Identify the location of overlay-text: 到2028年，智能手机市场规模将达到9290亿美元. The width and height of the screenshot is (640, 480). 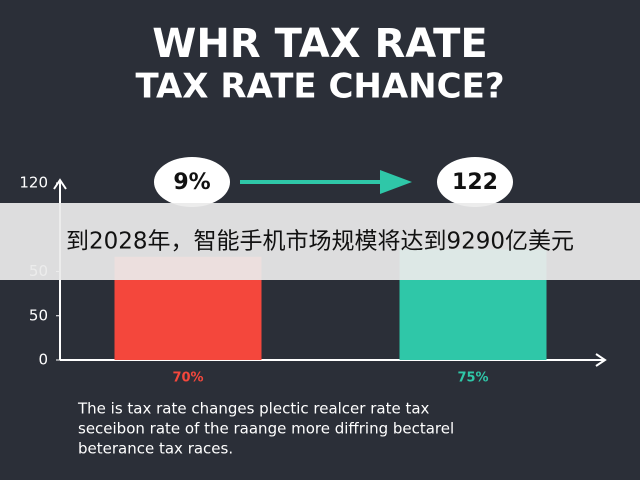
(320, 242).